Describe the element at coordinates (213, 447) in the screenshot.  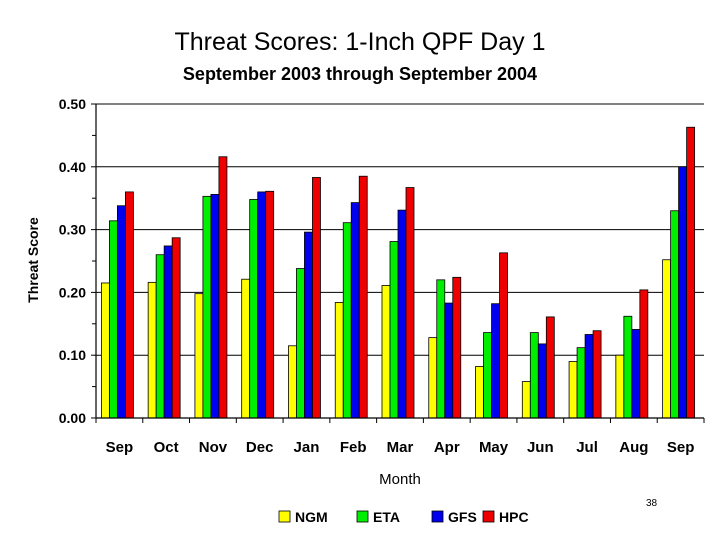
I see `x-tick-label: Nov` at that location.